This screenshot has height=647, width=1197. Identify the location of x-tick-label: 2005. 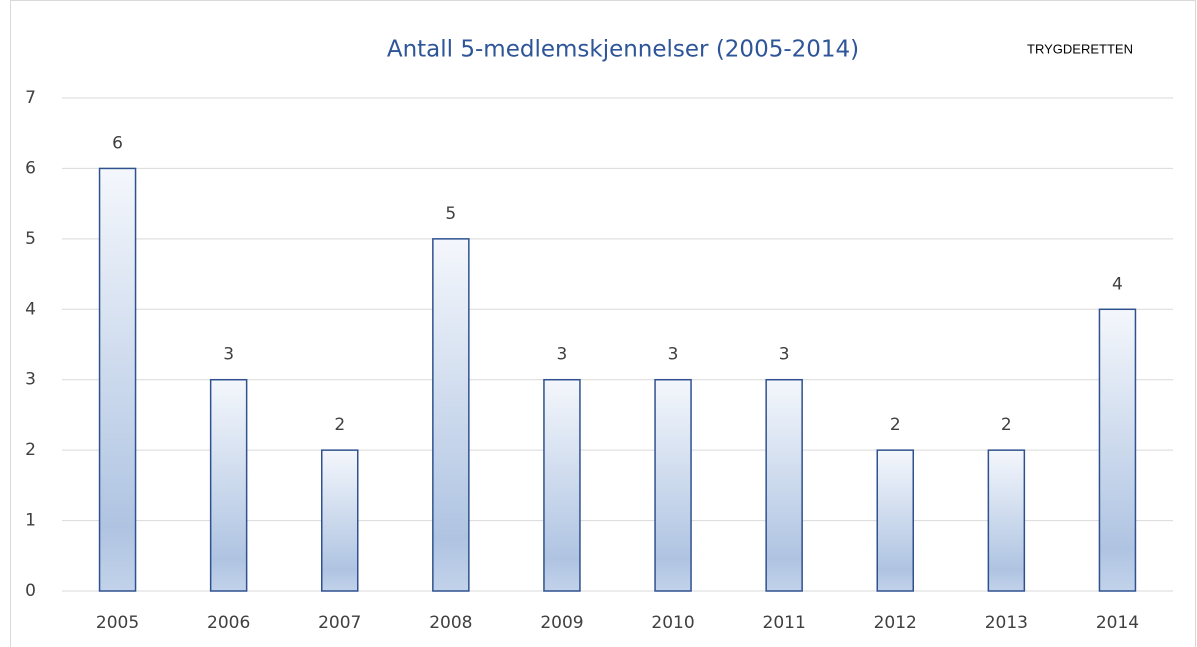
(117, 623).